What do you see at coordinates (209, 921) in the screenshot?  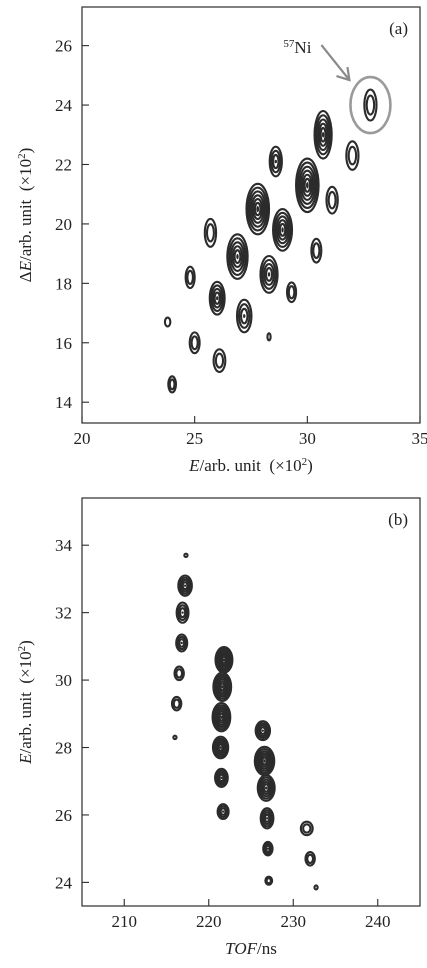 I see `x-tick-label: 220` at bounding box center [209, 921].